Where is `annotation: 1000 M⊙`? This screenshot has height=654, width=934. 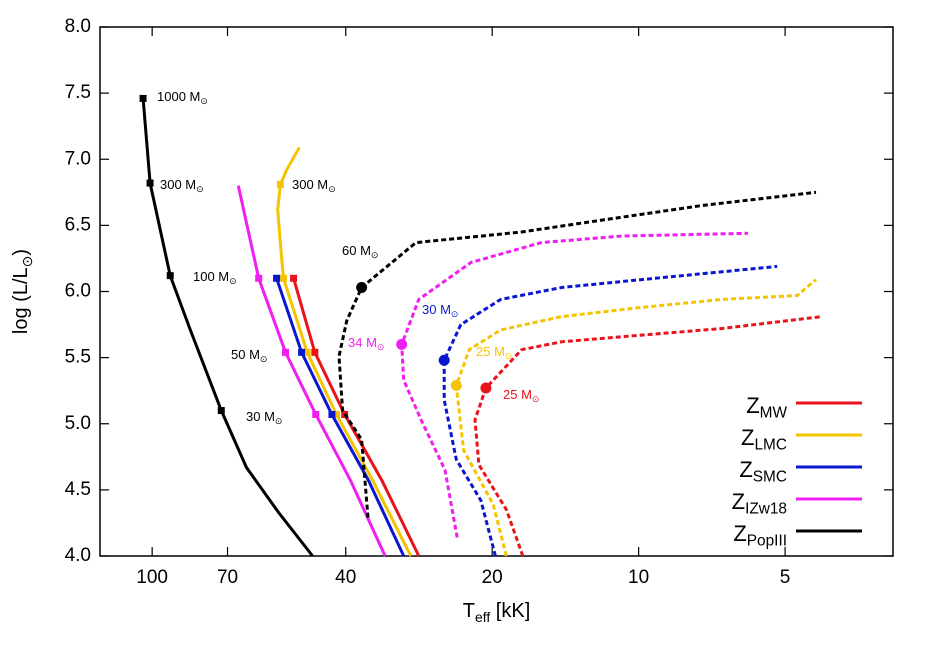 annotation: 1000 M⊙ is located at coordinates (182, 97).